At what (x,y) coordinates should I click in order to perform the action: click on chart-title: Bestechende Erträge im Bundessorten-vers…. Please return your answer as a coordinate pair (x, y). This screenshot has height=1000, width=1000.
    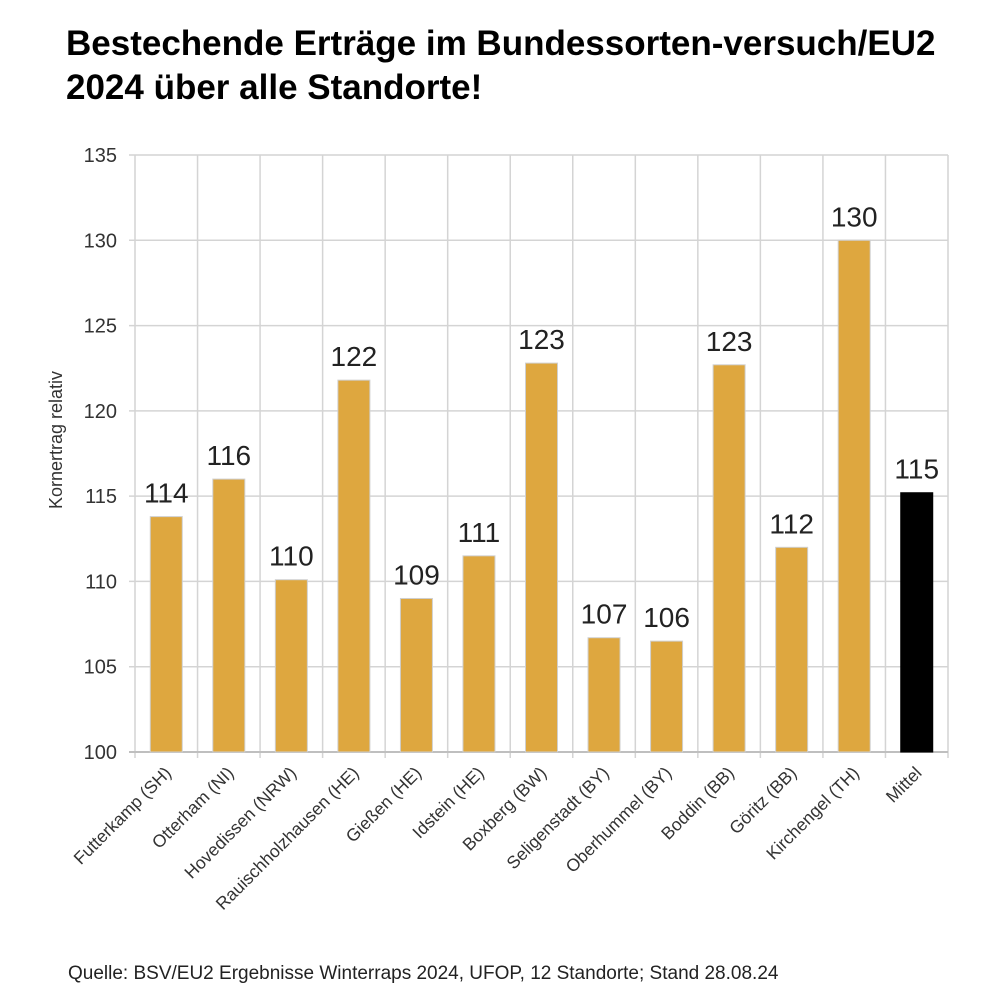
    Looking at the image, I should click on (501, 65).